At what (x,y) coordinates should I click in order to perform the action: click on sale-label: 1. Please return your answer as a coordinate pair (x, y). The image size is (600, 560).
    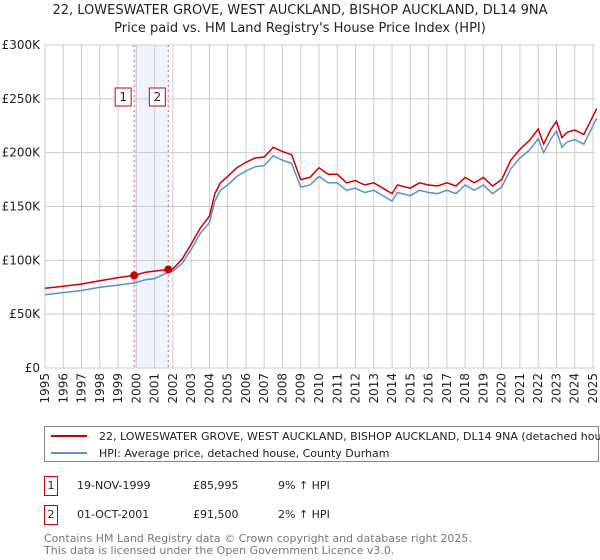
    Looking at the image, I should click on (123, 97).